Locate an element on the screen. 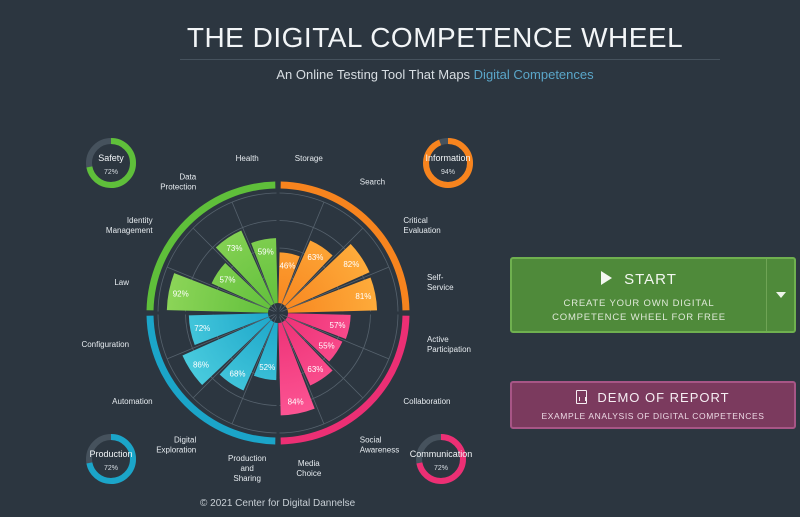  gauge-score-production: 72% is located at coordinates (111, 468).